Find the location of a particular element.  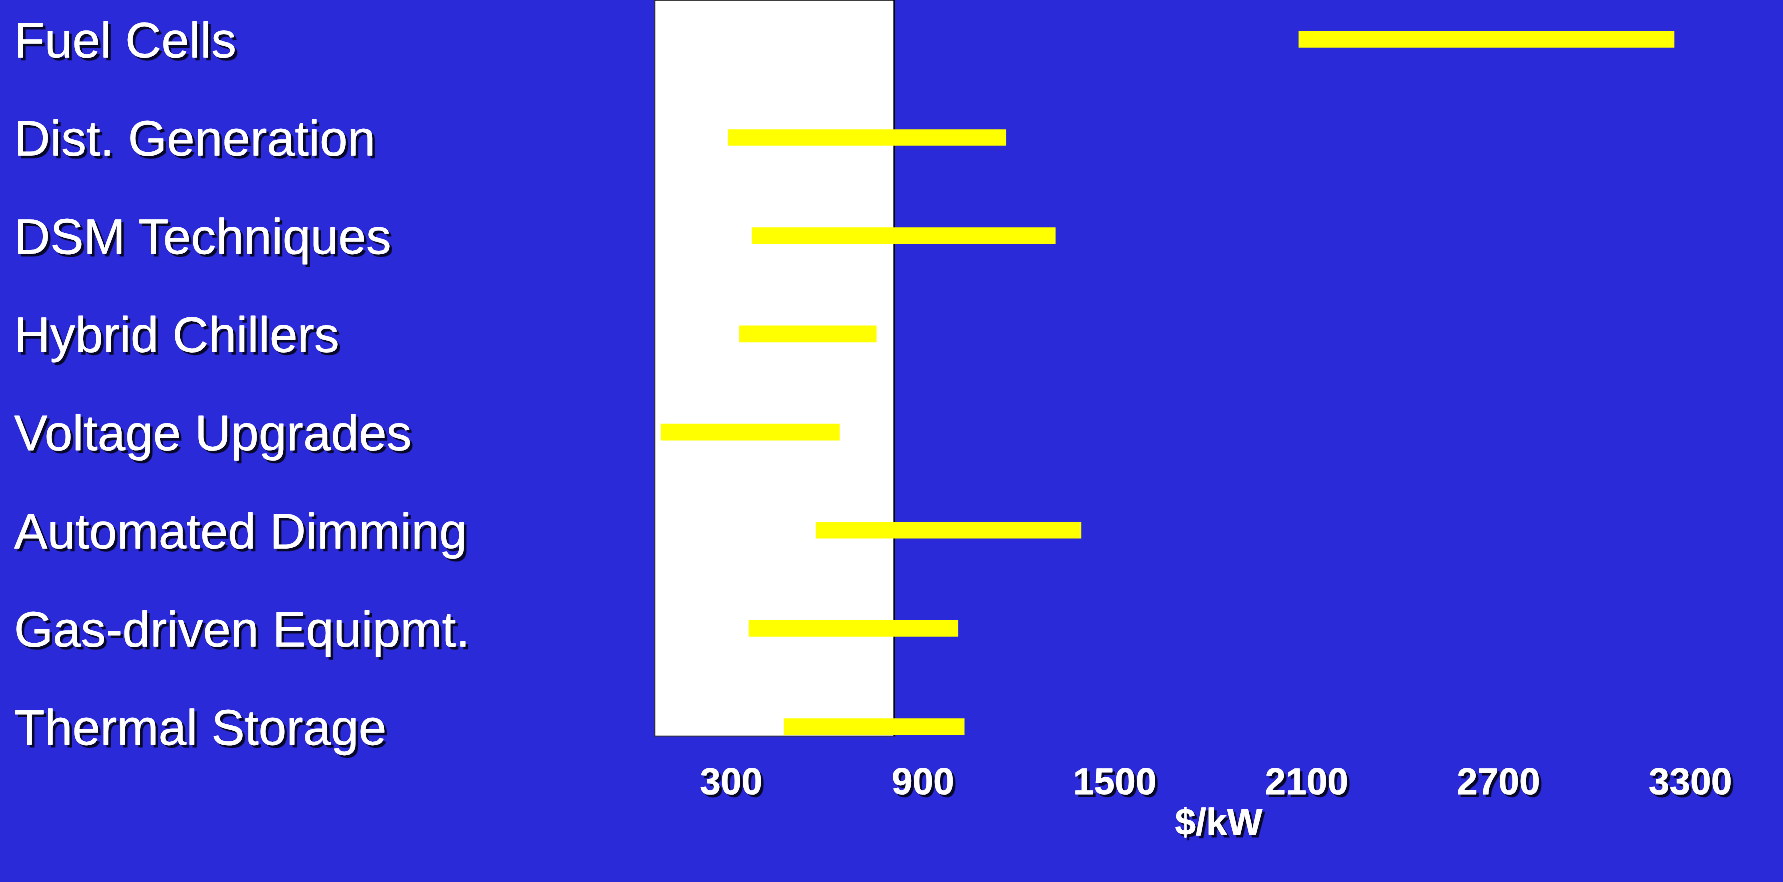

x-tick-label: 2700 is located at coordinates (1500, 783).